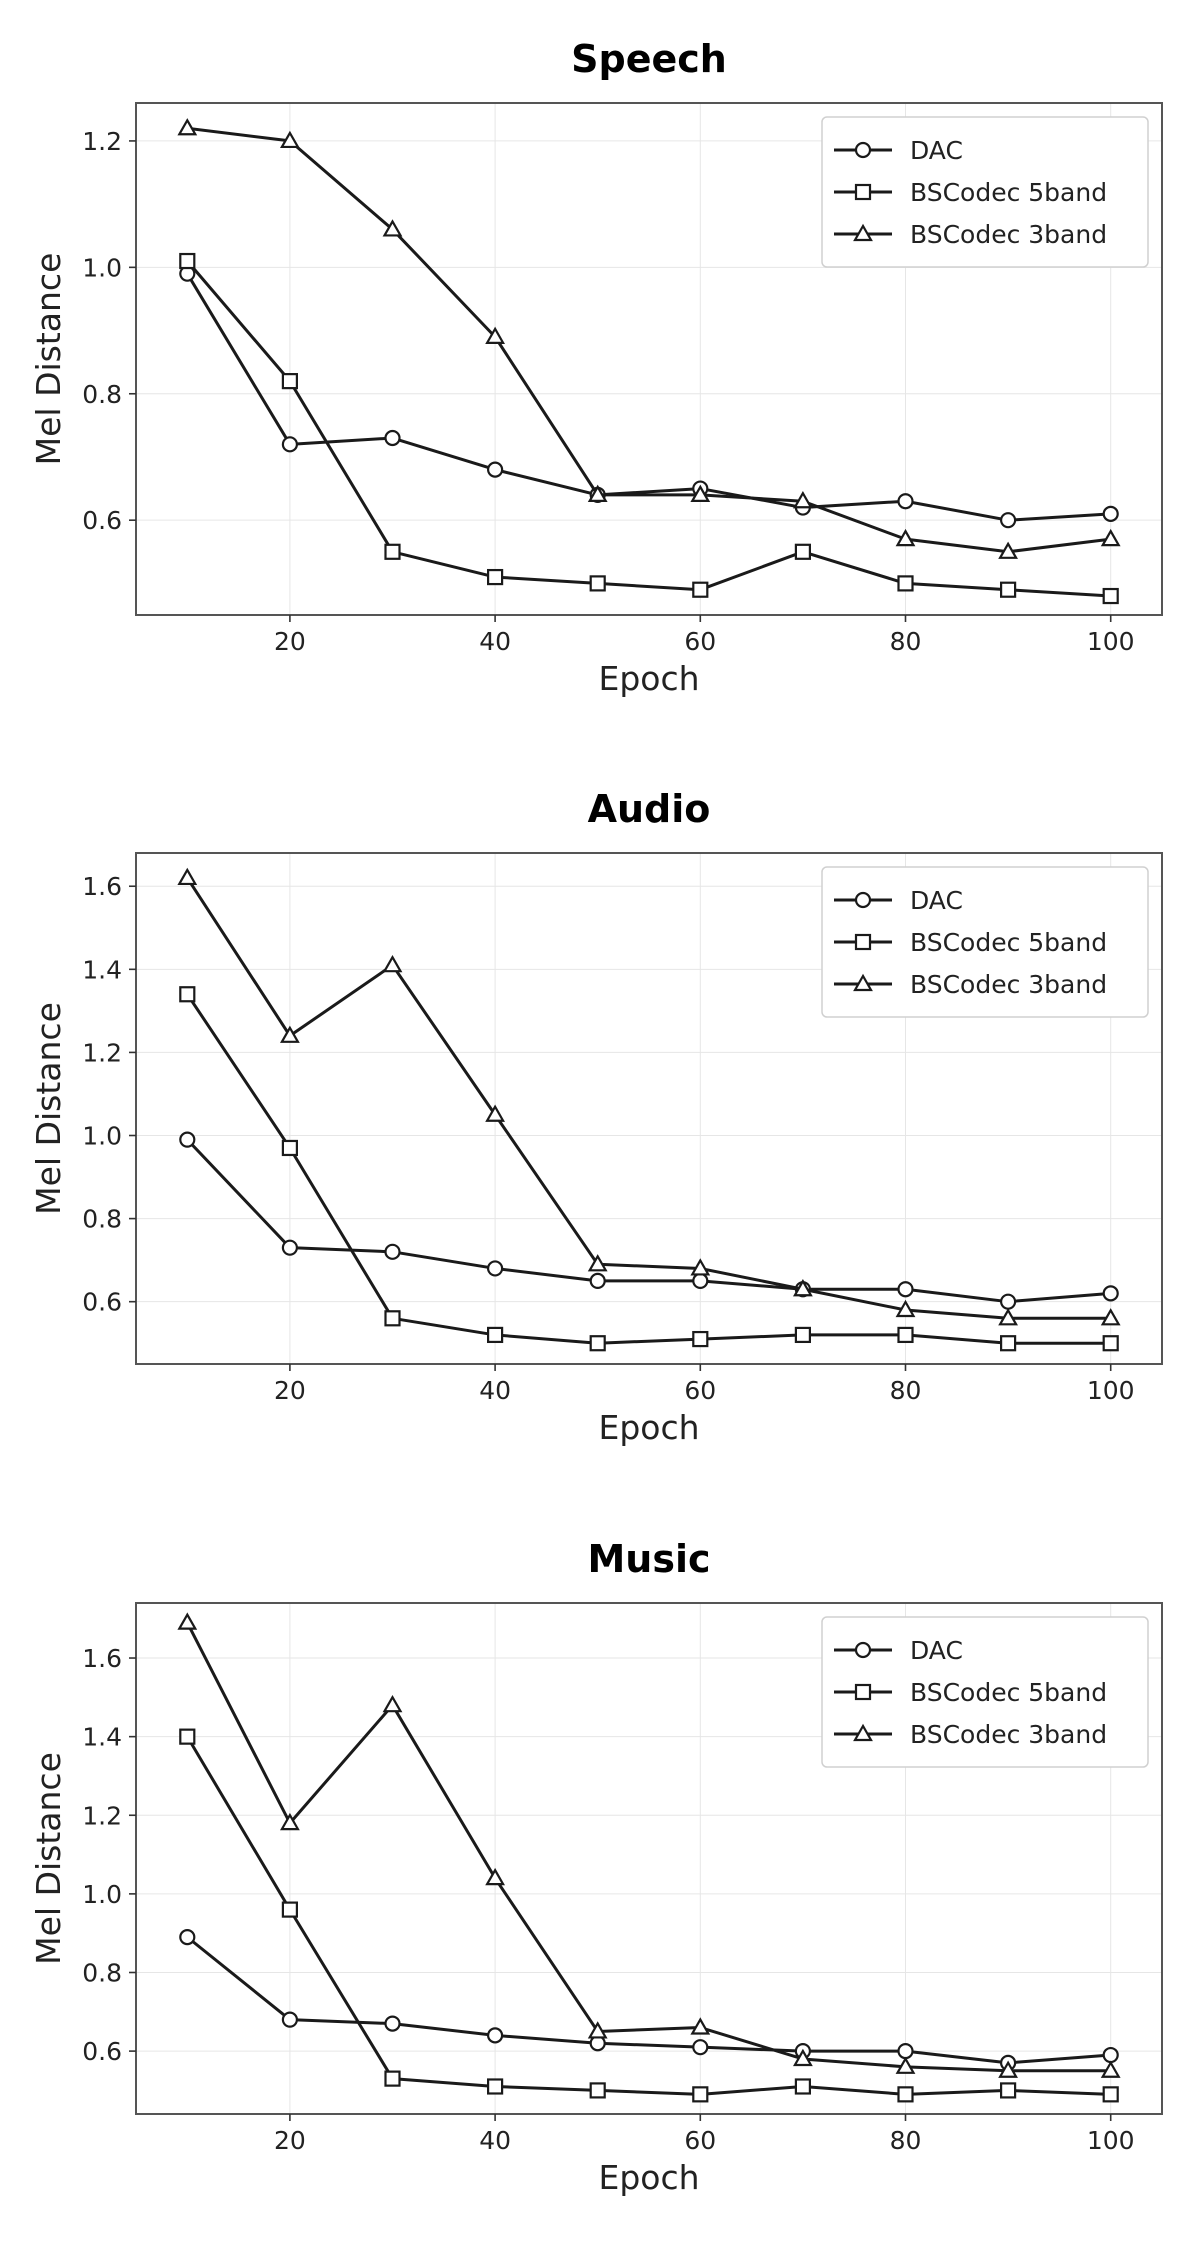  What do you see at coordinates (906, 641) in the screenshot?
I see `x-tick-label: 80` at bounding box center [906, 641].